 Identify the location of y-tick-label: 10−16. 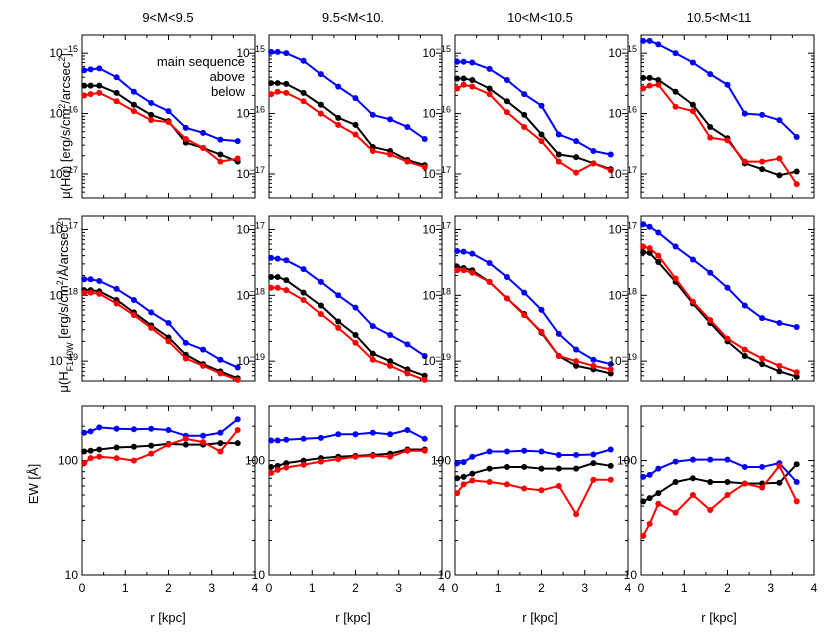
(436, 113).